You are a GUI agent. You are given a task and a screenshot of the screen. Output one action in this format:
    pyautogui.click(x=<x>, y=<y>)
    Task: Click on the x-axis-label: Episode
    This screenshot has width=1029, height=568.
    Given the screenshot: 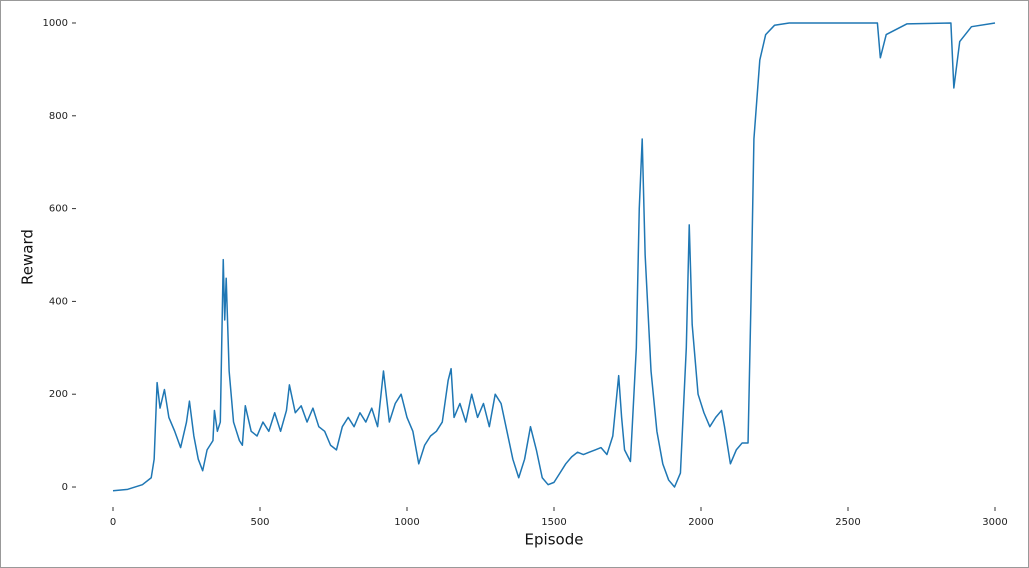 What is the action you would take?
    pyautogui.click(x=554, y=540)
    